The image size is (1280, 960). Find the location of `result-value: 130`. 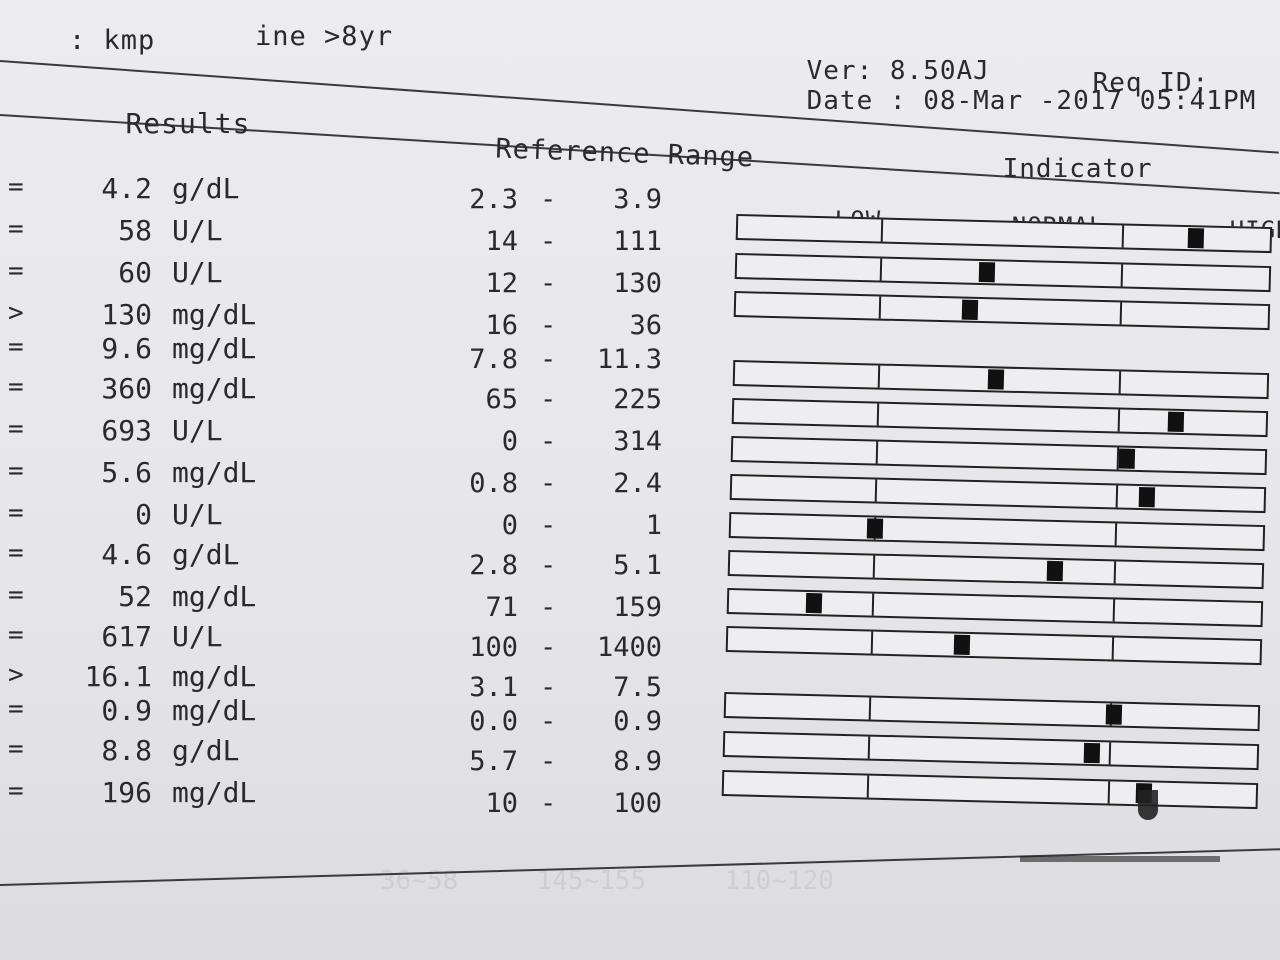

result-value: 130 is located at coordinates (126, 314).